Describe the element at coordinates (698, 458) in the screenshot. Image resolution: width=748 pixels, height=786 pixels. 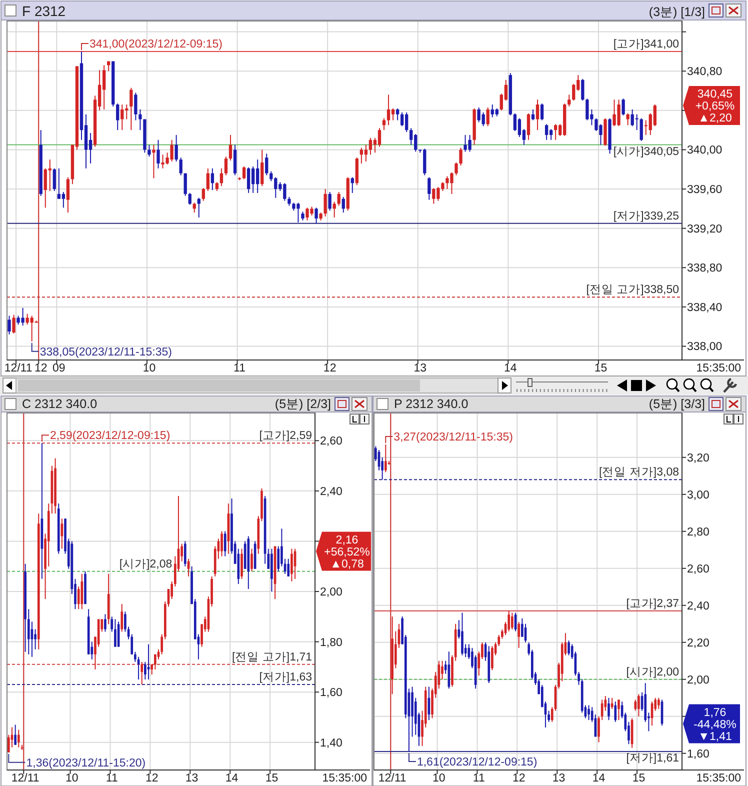
I see `y-tick-label: 3,20` at that location.